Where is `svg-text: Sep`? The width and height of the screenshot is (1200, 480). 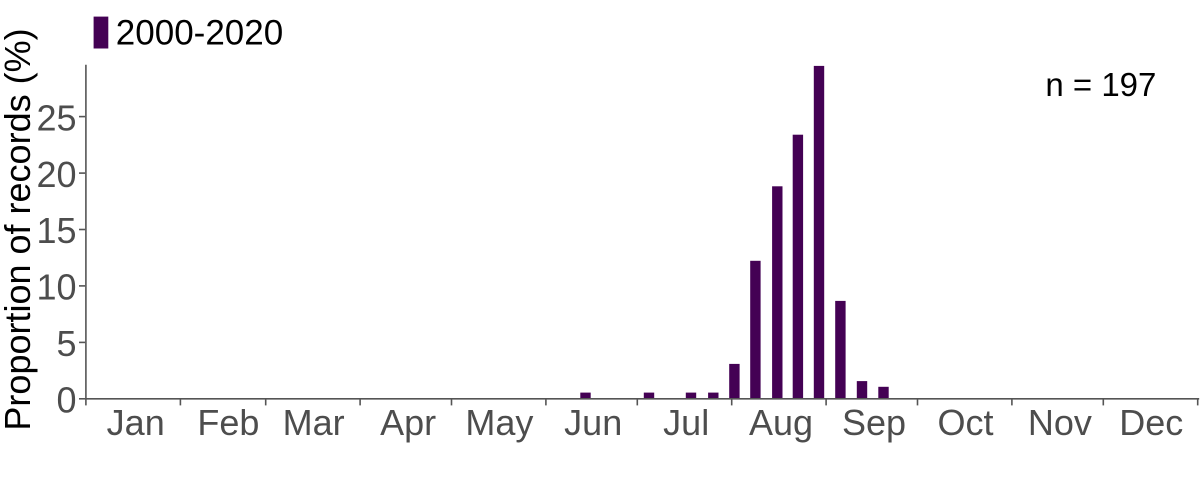 svg-text: Sep is located at coordinates (874, 422).